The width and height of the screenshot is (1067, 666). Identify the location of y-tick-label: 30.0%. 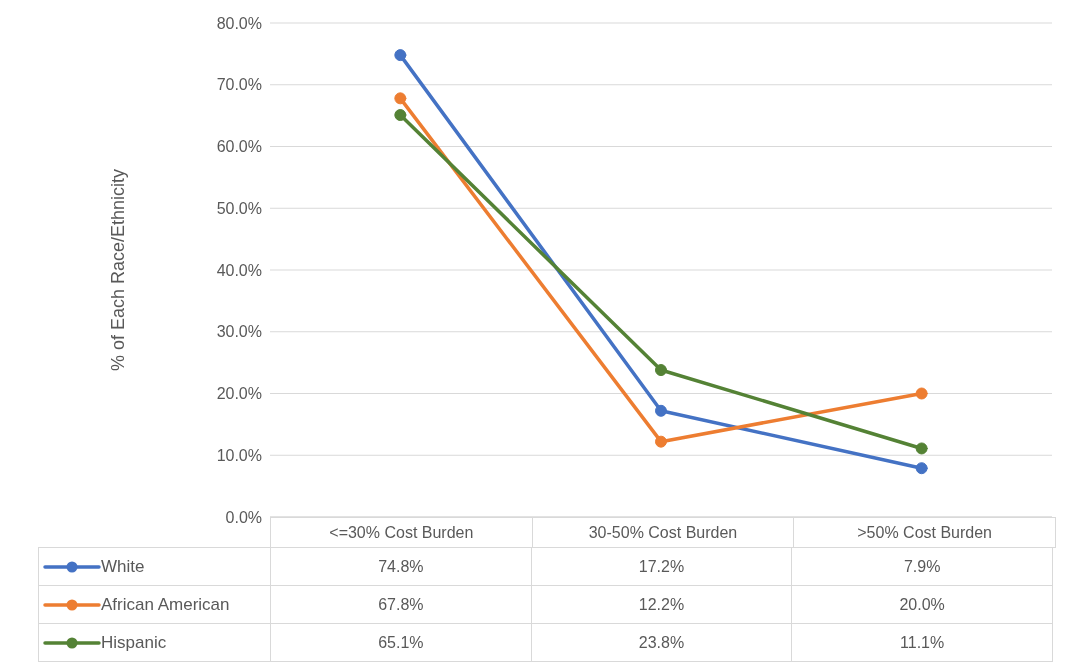
(239, 332).